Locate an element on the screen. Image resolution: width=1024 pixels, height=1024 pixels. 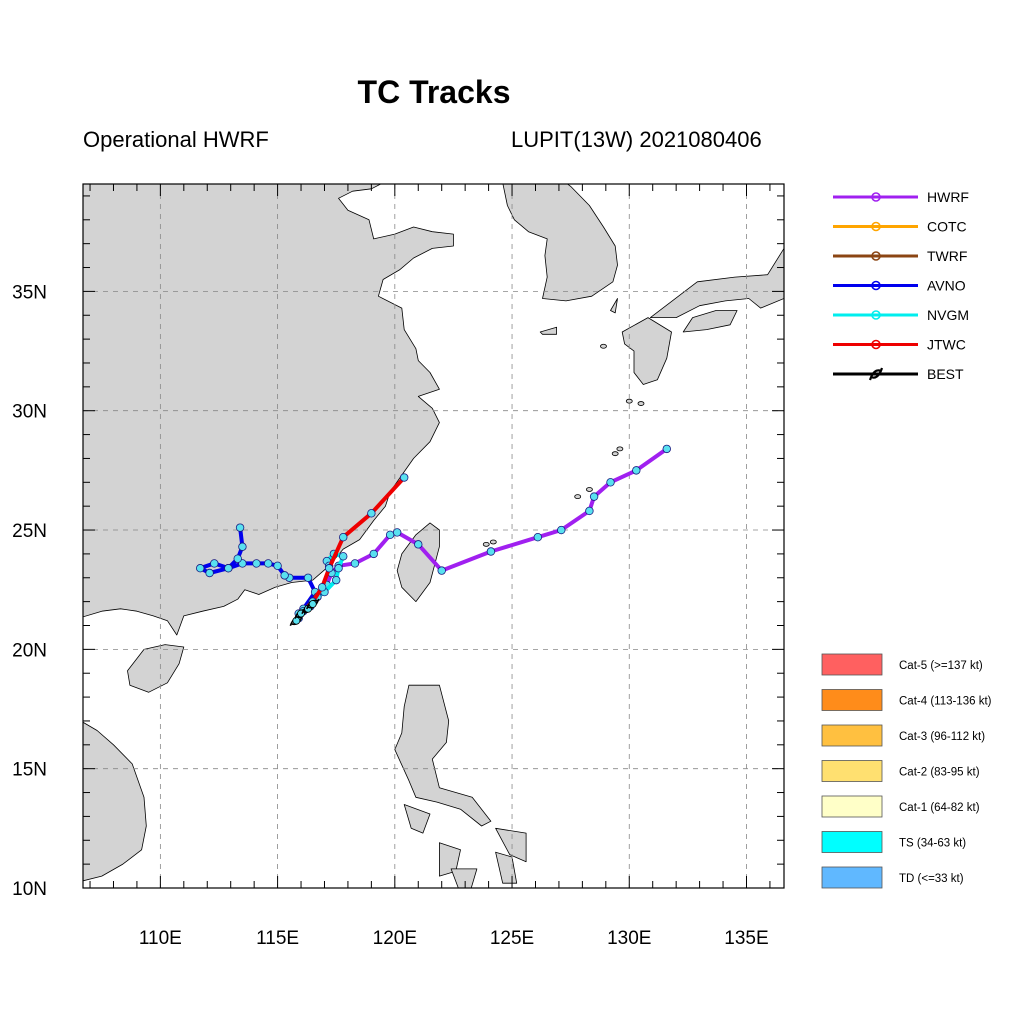
legend-label: AVNO is located at coordinates (946, 286).